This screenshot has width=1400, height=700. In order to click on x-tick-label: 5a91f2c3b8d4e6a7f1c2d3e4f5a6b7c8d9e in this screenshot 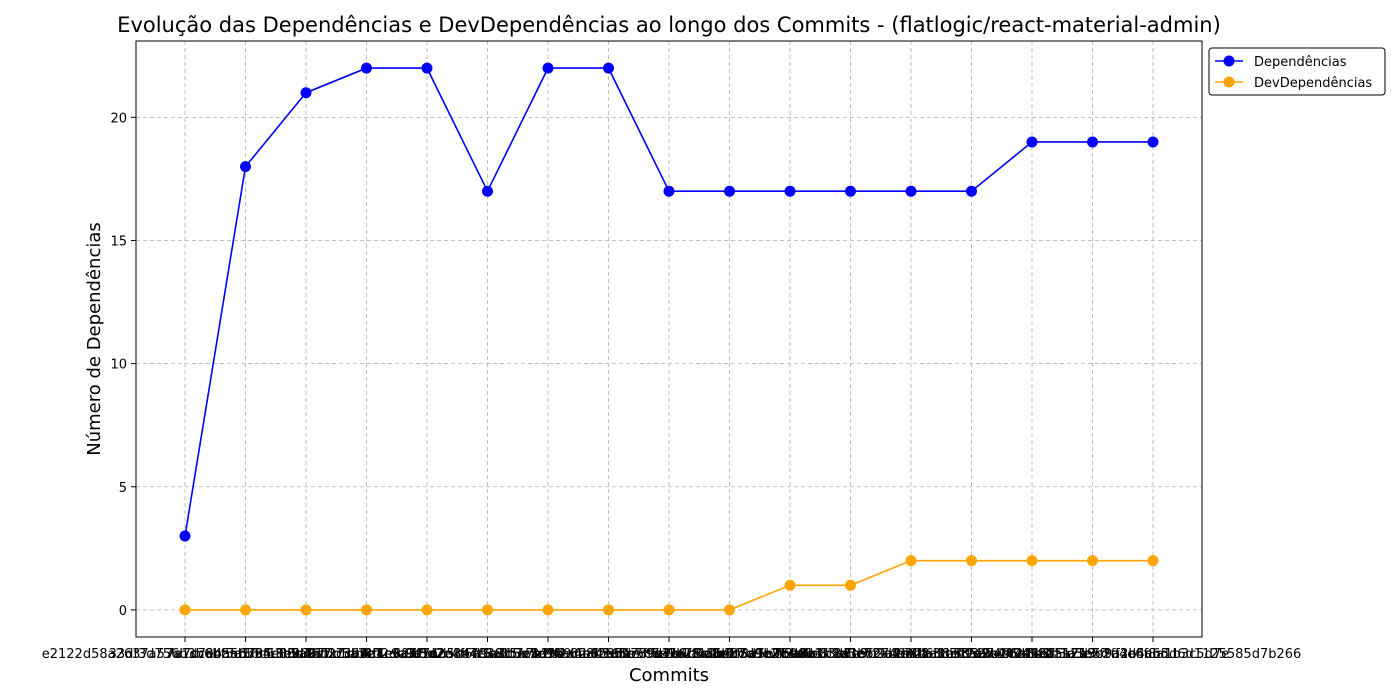, I will do `click(426, 654)`.